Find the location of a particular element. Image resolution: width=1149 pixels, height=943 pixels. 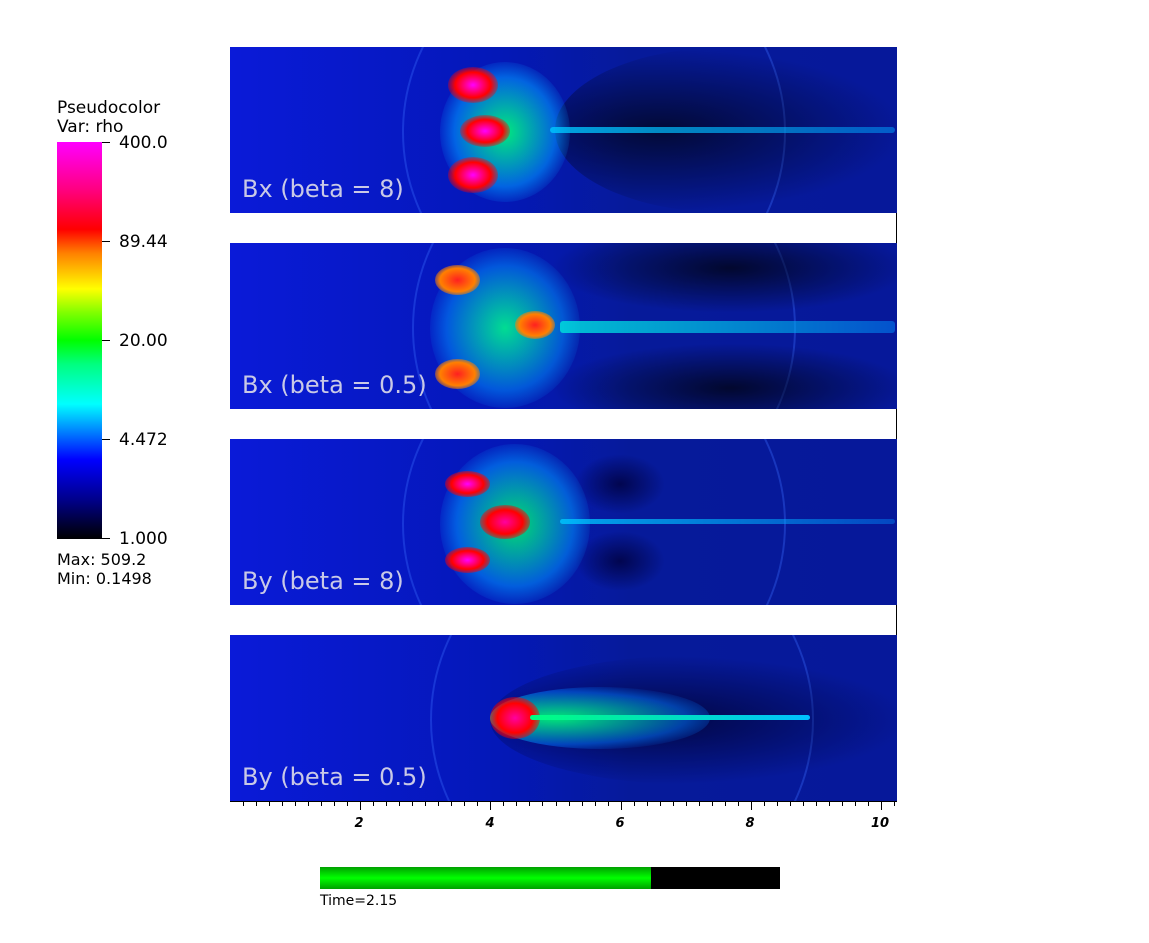

x-axis-tick-label: 8 is located at coordinates (750, 823).